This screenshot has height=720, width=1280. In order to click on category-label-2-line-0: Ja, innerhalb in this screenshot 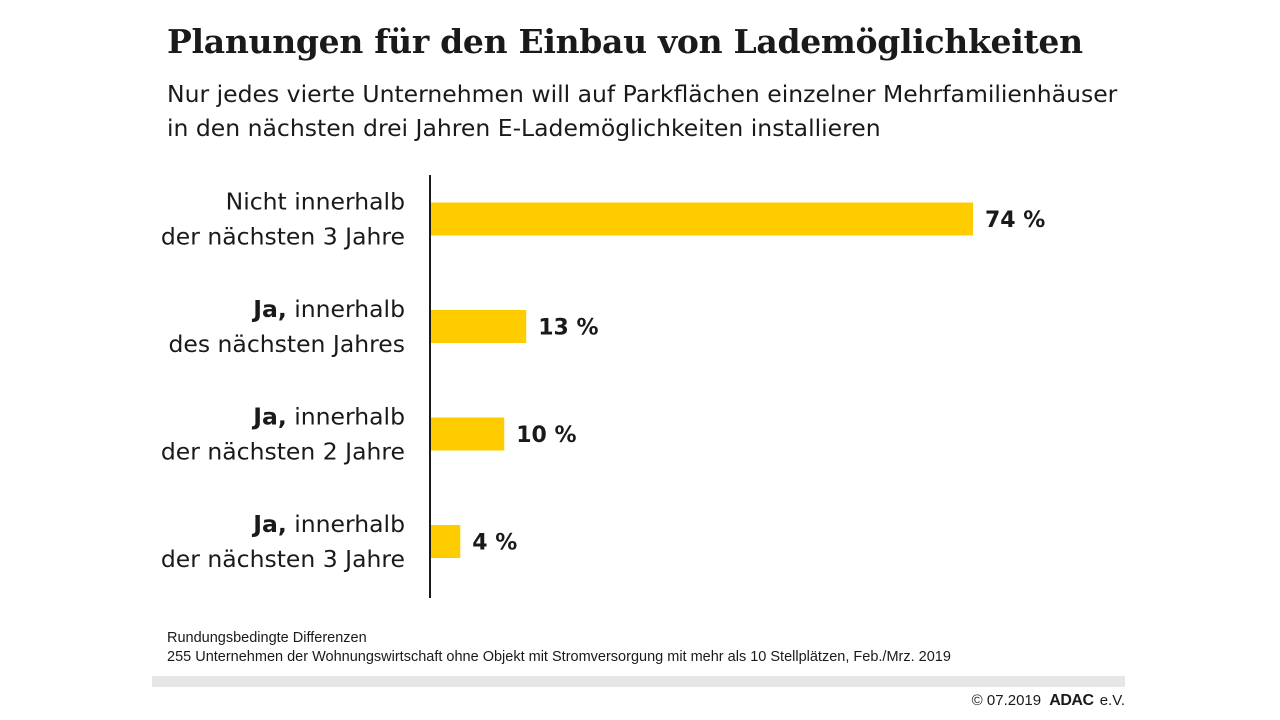, I will do `click(328, 417)`.